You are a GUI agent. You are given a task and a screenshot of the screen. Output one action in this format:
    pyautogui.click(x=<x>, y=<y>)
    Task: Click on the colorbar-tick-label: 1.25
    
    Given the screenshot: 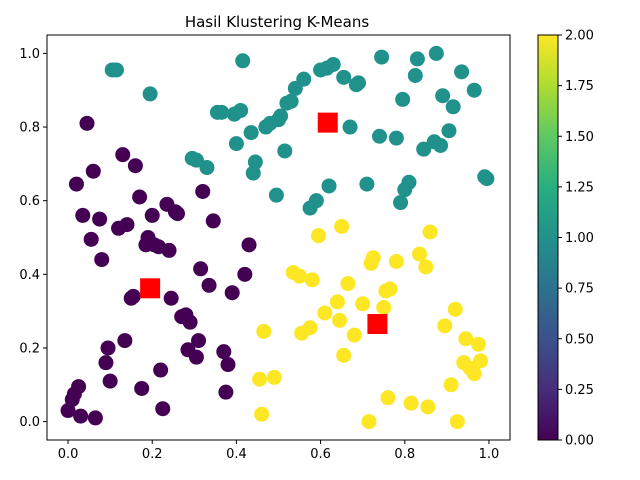 What is the action you would take?
    pyautogui.click(x=579, y=187)
    